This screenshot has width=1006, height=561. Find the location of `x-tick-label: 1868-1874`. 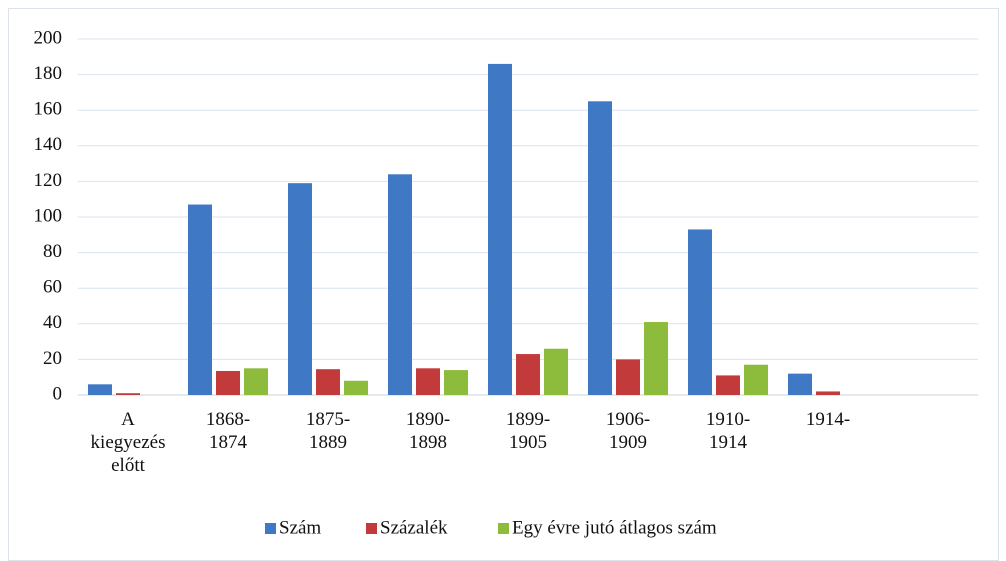

x-tick-label: 1868-1874 is located at coordinates (228, 431).